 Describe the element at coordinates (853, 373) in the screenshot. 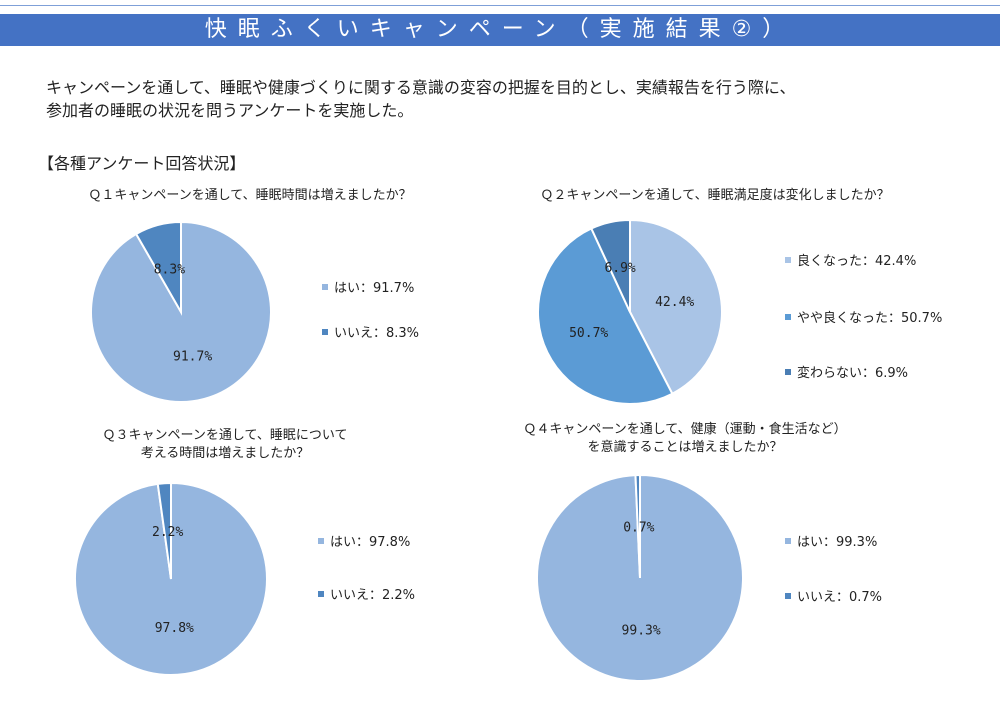

I see `legend-label: 変わらない：6.9%` at that location.